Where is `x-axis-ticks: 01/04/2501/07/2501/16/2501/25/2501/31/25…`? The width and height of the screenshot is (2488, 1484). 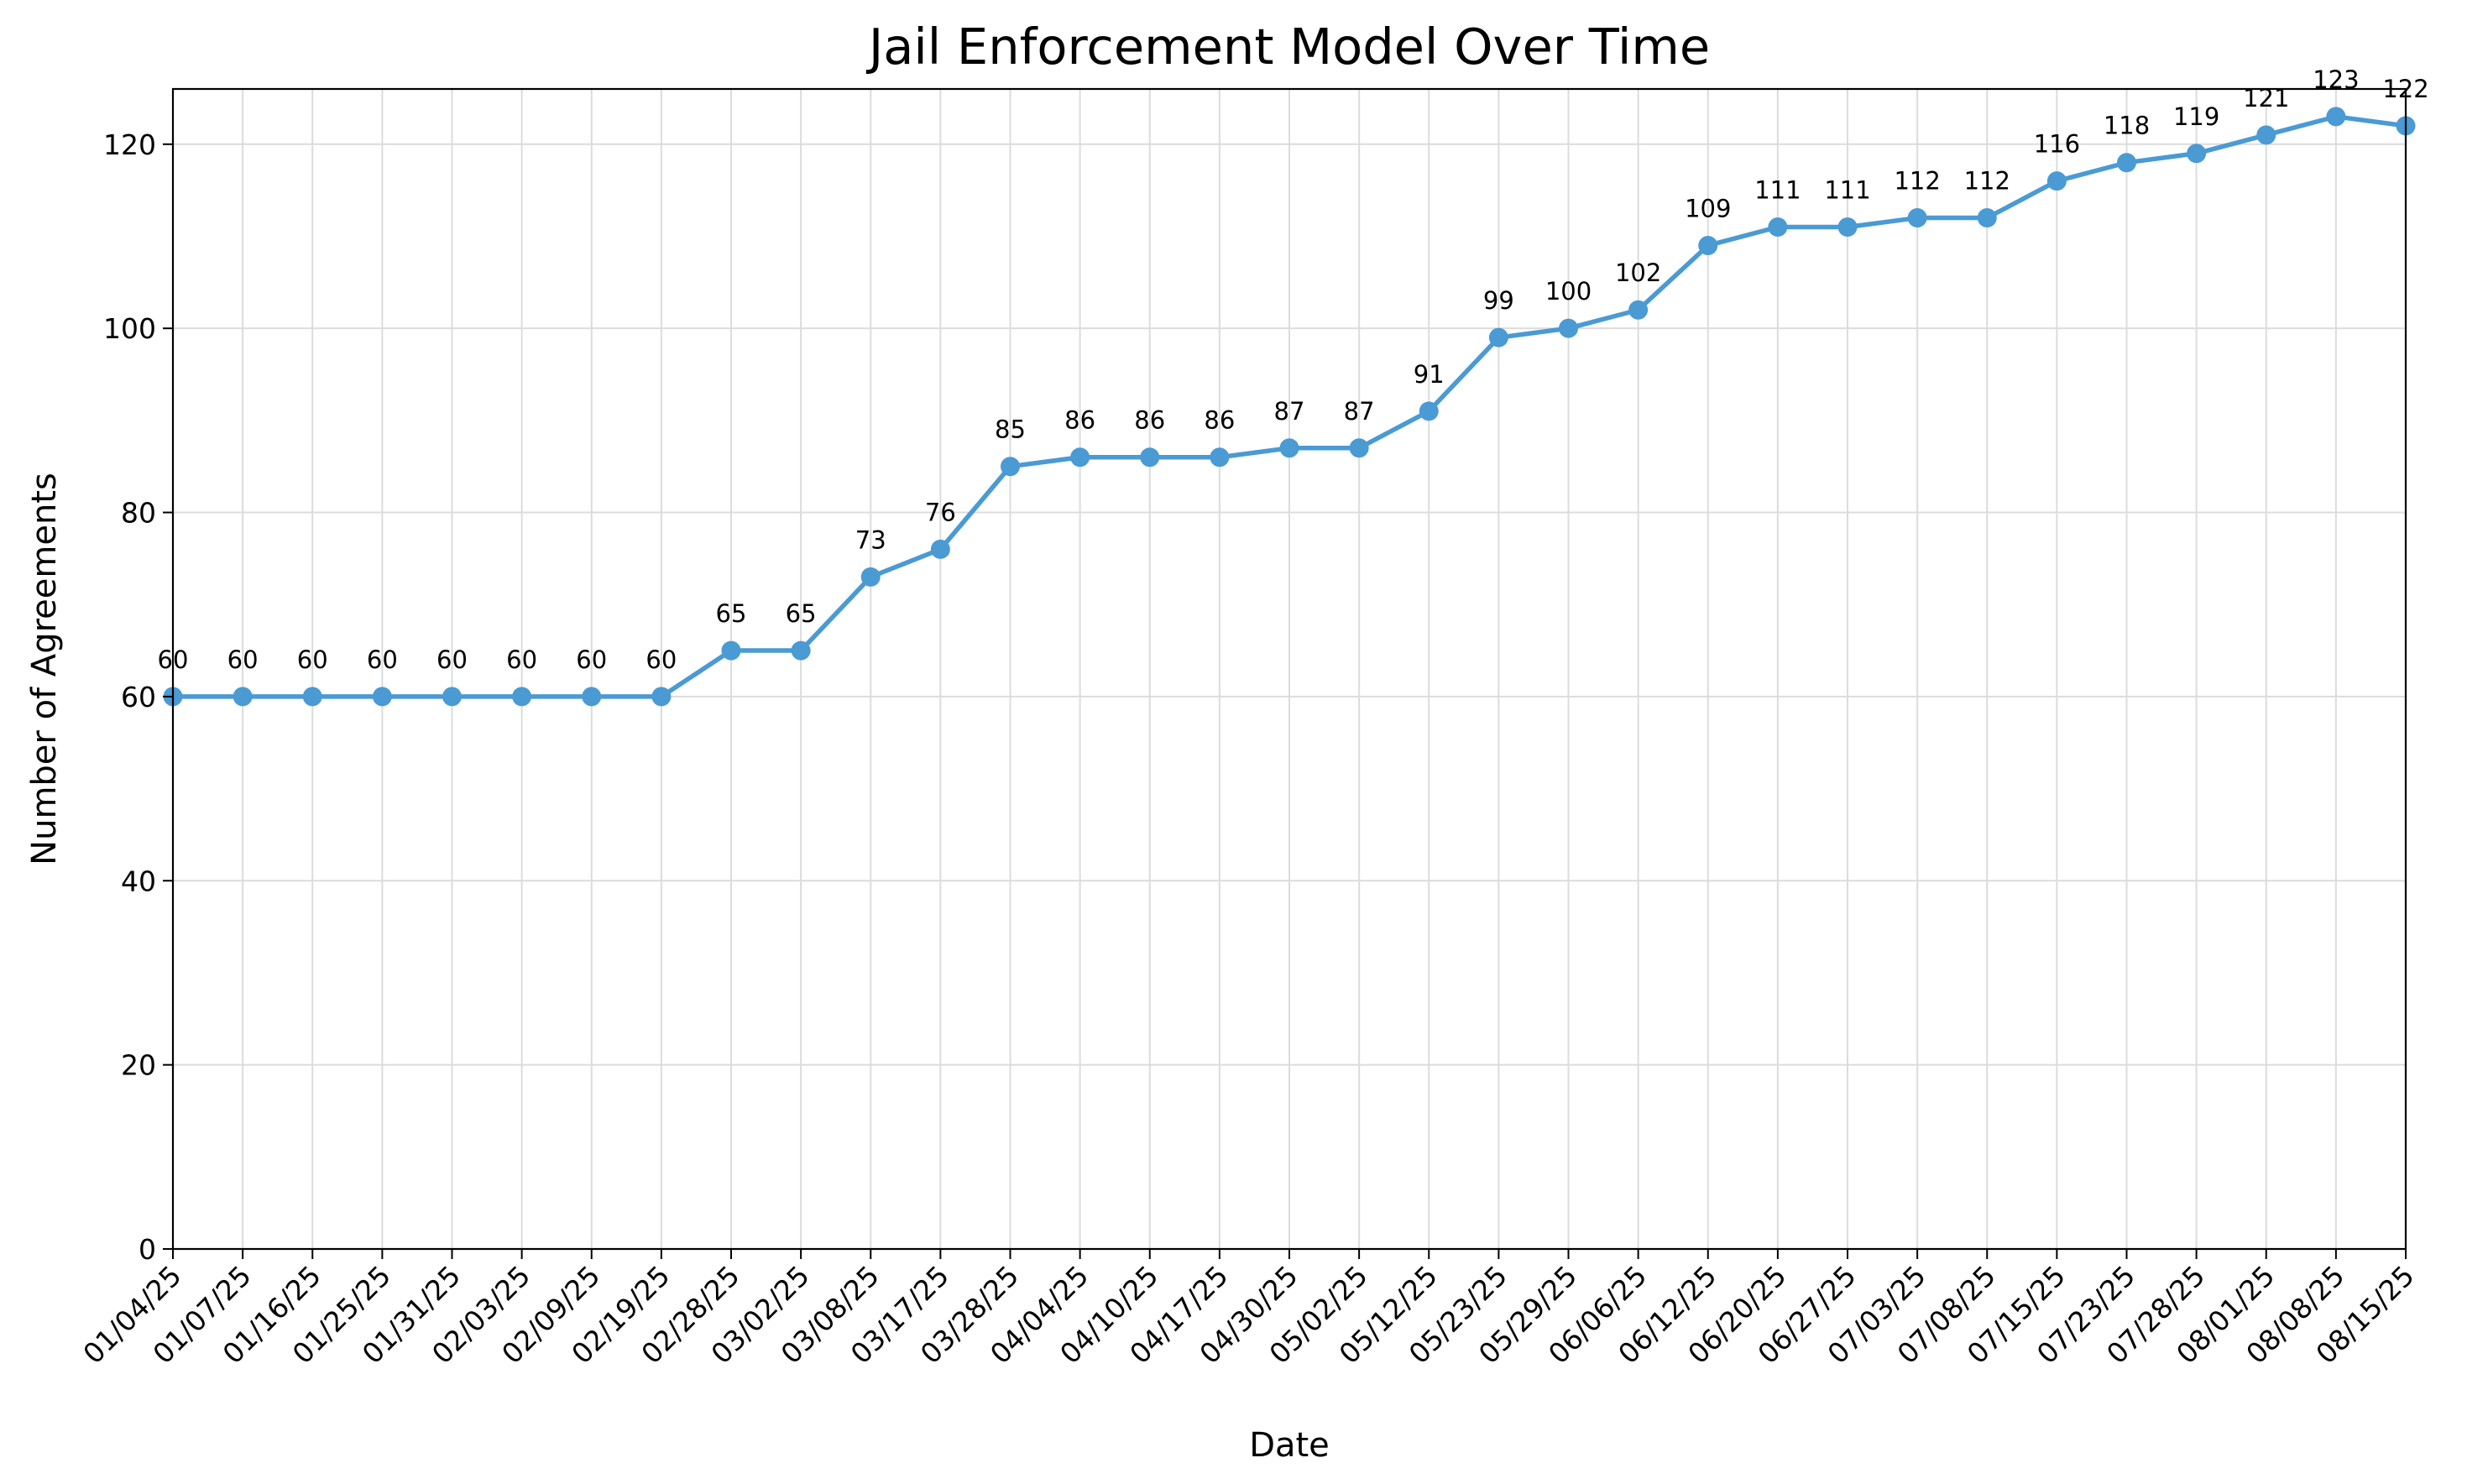 x-axis-ticks: 01/04/2501/07/2501/16/2501/25/2501/31/25… is located at coordinates (1248, 1309).